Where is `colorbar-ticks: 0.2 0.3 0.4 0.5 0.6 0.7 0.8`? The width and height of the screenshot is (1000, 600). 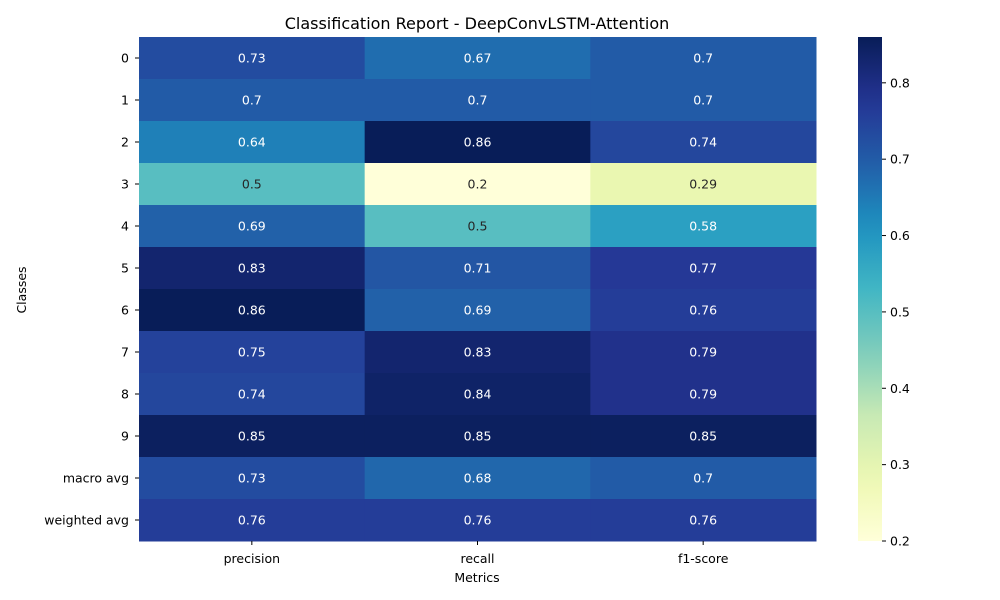
colorbar-ticks: 0.2 0.3 0.4 0.5 0.6 0.7 0.8 is located at coordinates (896, 312).